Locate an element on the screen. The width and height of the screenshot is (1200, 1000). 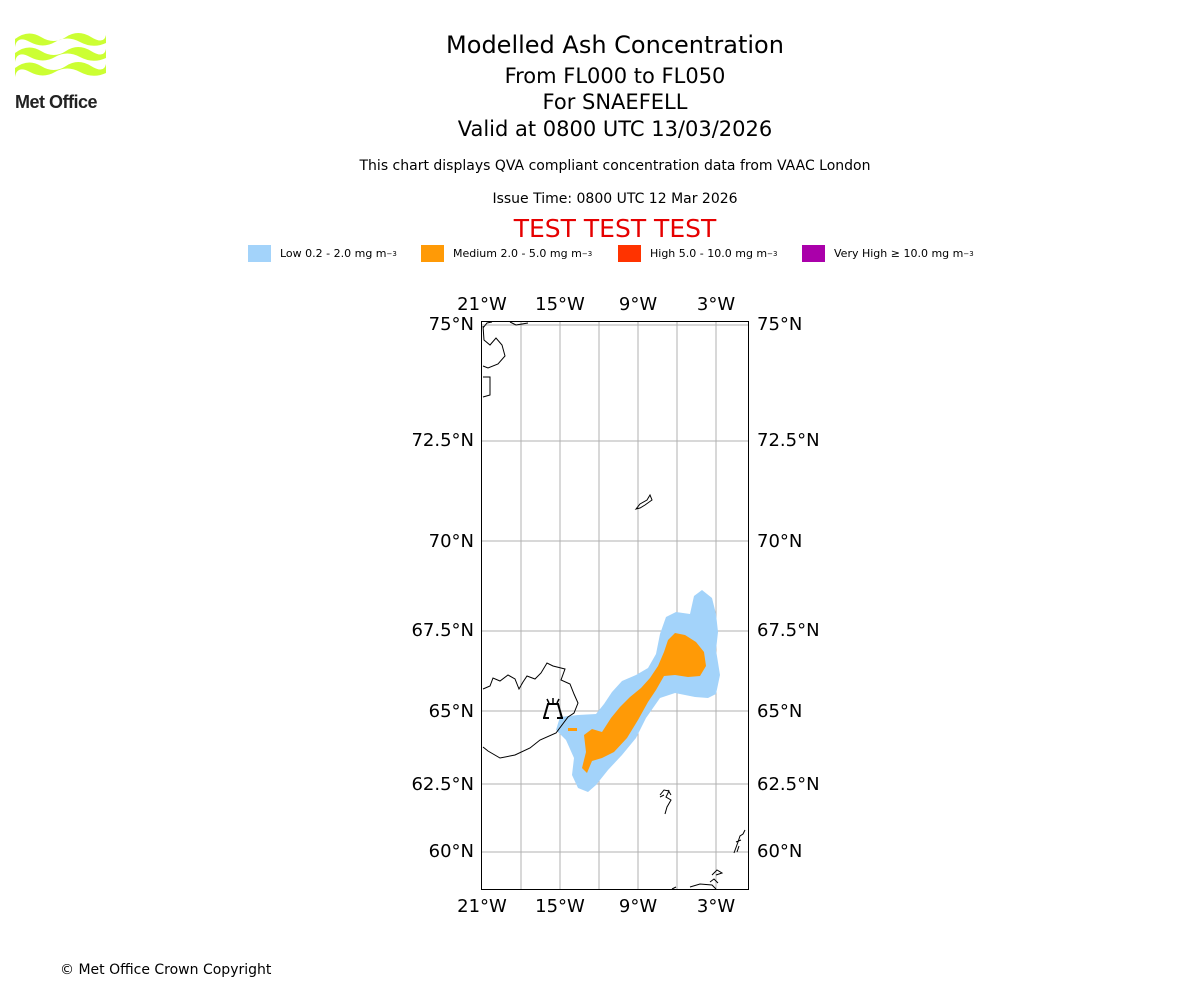
coastlines is located at coordinates (614, 605).